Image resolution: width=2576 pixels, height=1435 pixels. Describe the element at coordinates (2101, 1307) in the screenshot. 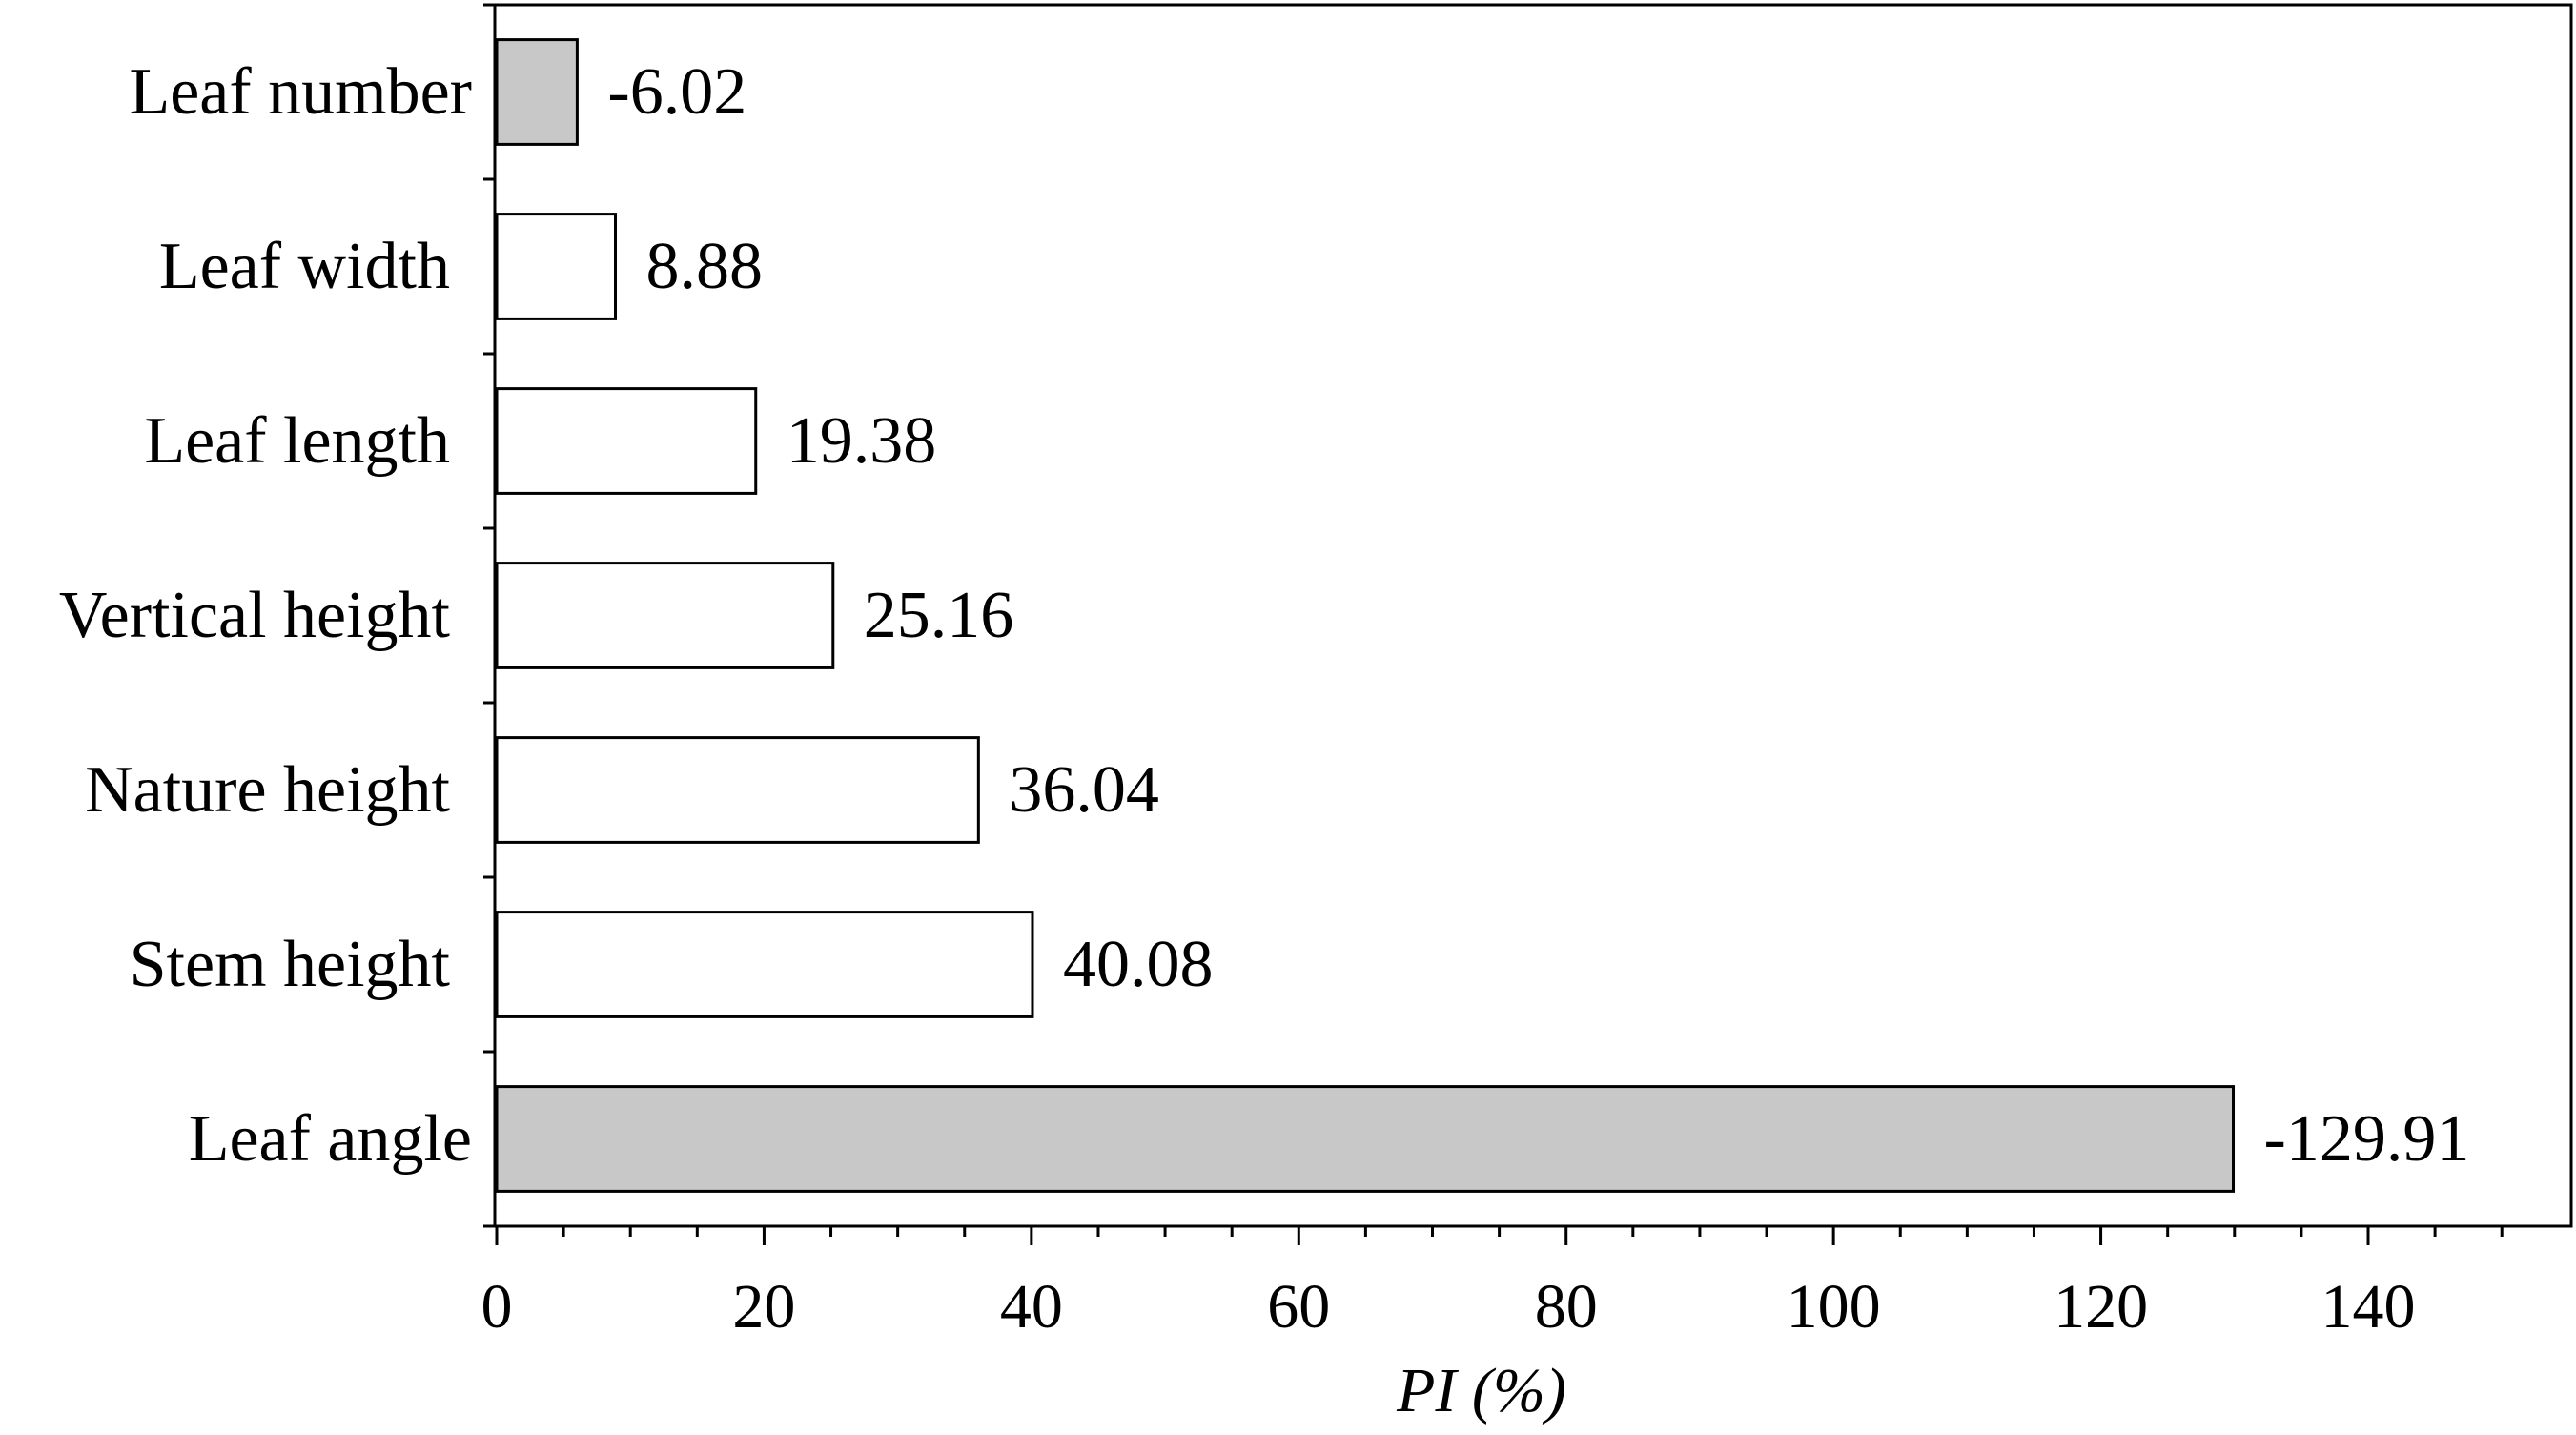

I see `x-tick-label: 120` at that location.